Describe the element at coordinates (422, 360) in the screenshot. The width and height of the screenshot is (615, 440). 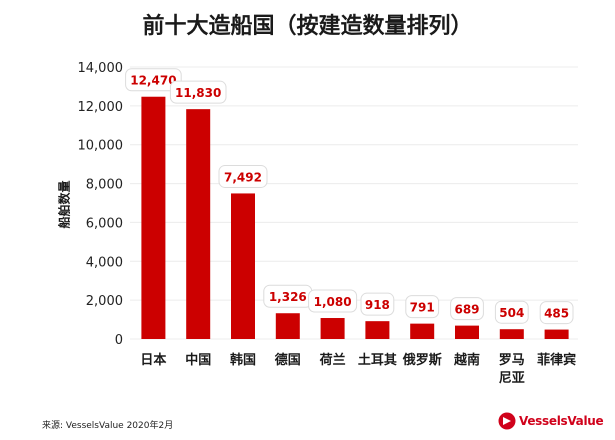
I see `x-tick-label: 俄罗斯` at that location.